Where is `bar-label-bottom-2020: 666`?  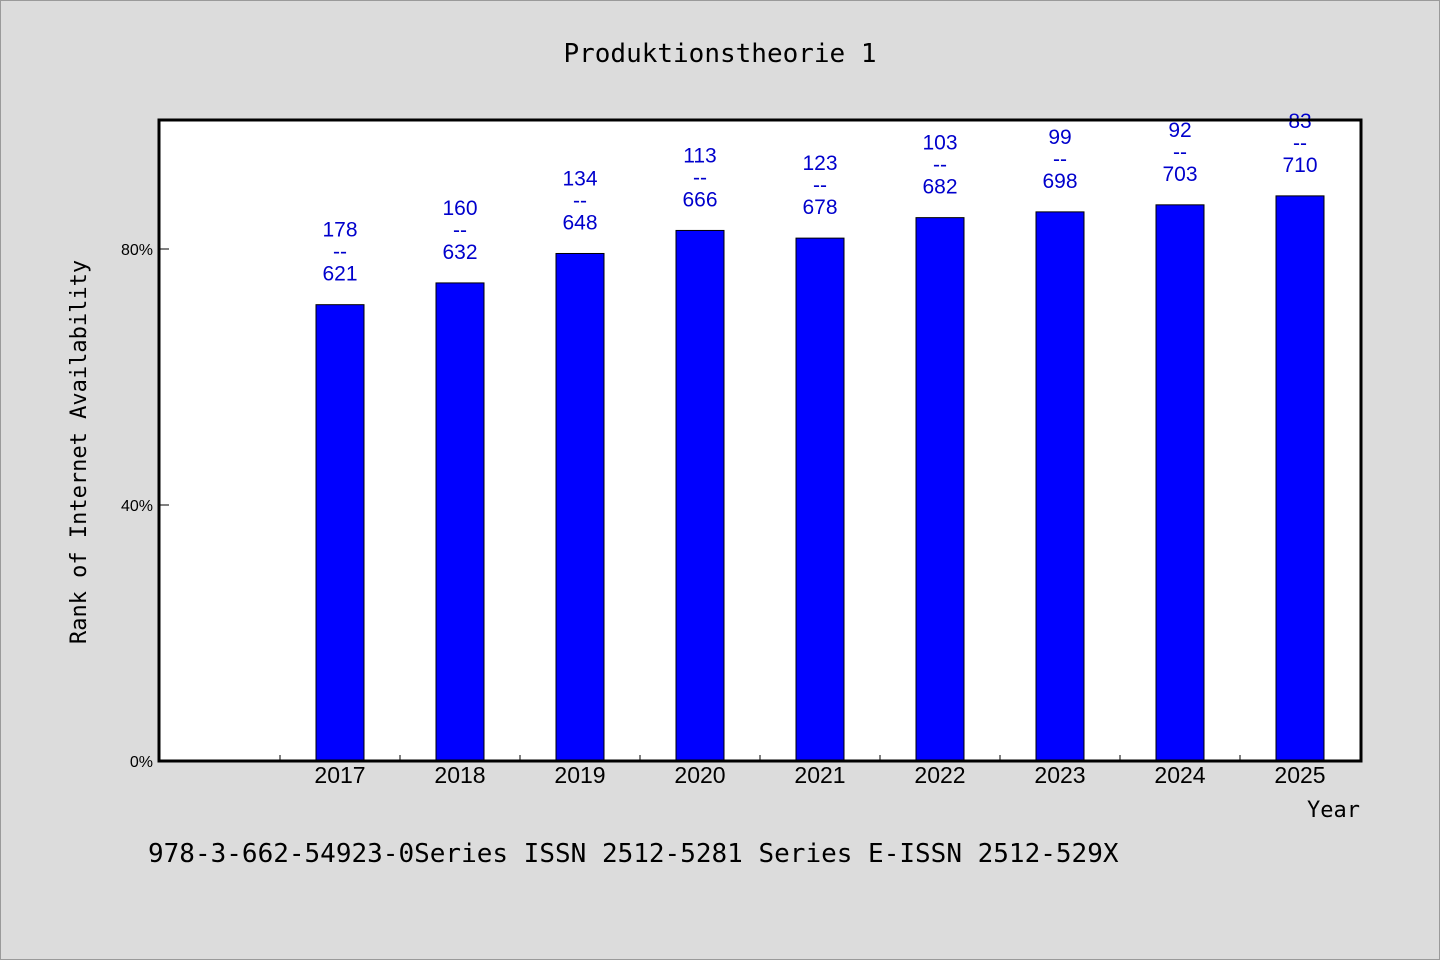 bar-label-bottom-2020: 666 is located at coordinates (699, 199).